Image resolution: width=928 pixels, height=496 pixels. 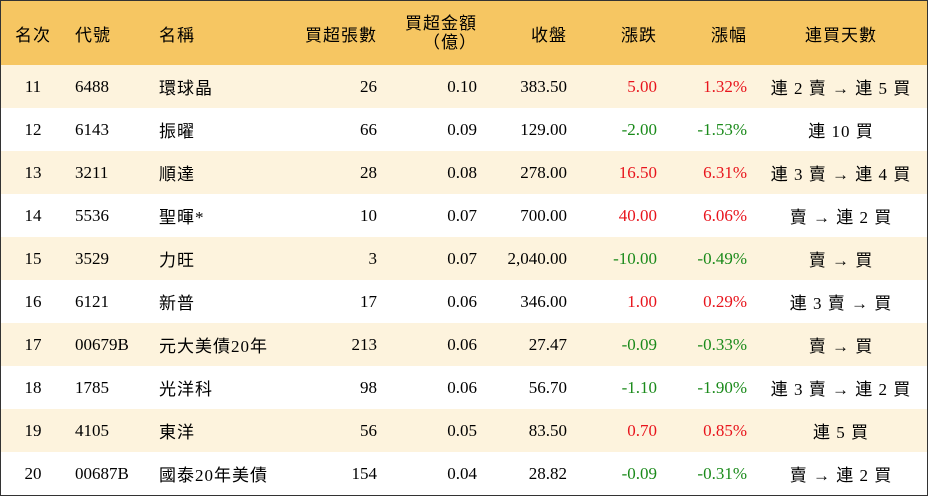 What do you see at coordinates (33, 473) in the screenshot?
I see `cell-rank: 20` at bounding box center [33, 473].